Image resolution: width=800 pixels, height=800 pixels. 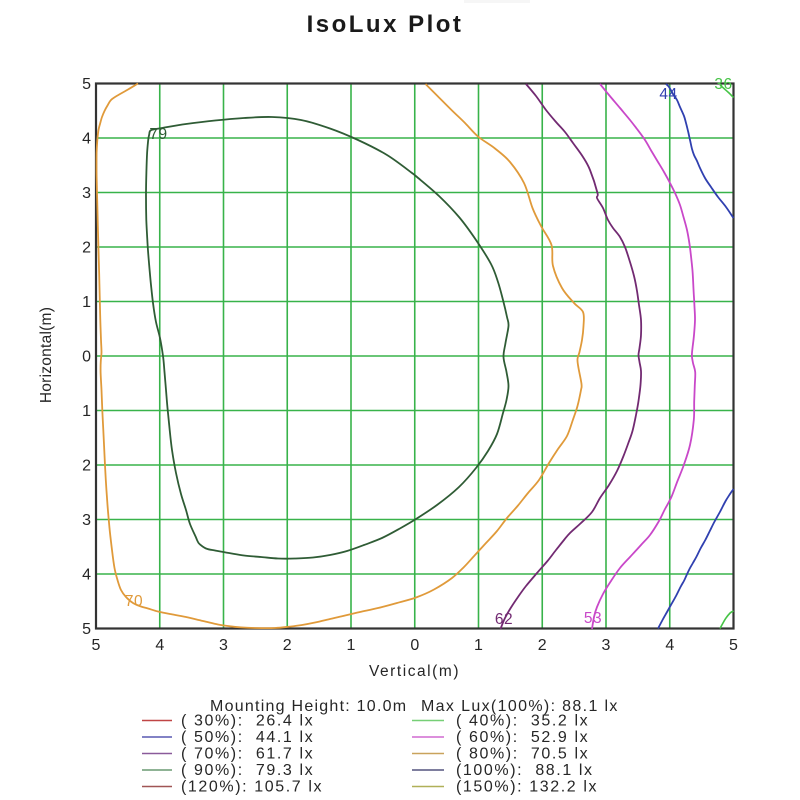 I want to click on svg-text: 62, so click(x=504, y=619).